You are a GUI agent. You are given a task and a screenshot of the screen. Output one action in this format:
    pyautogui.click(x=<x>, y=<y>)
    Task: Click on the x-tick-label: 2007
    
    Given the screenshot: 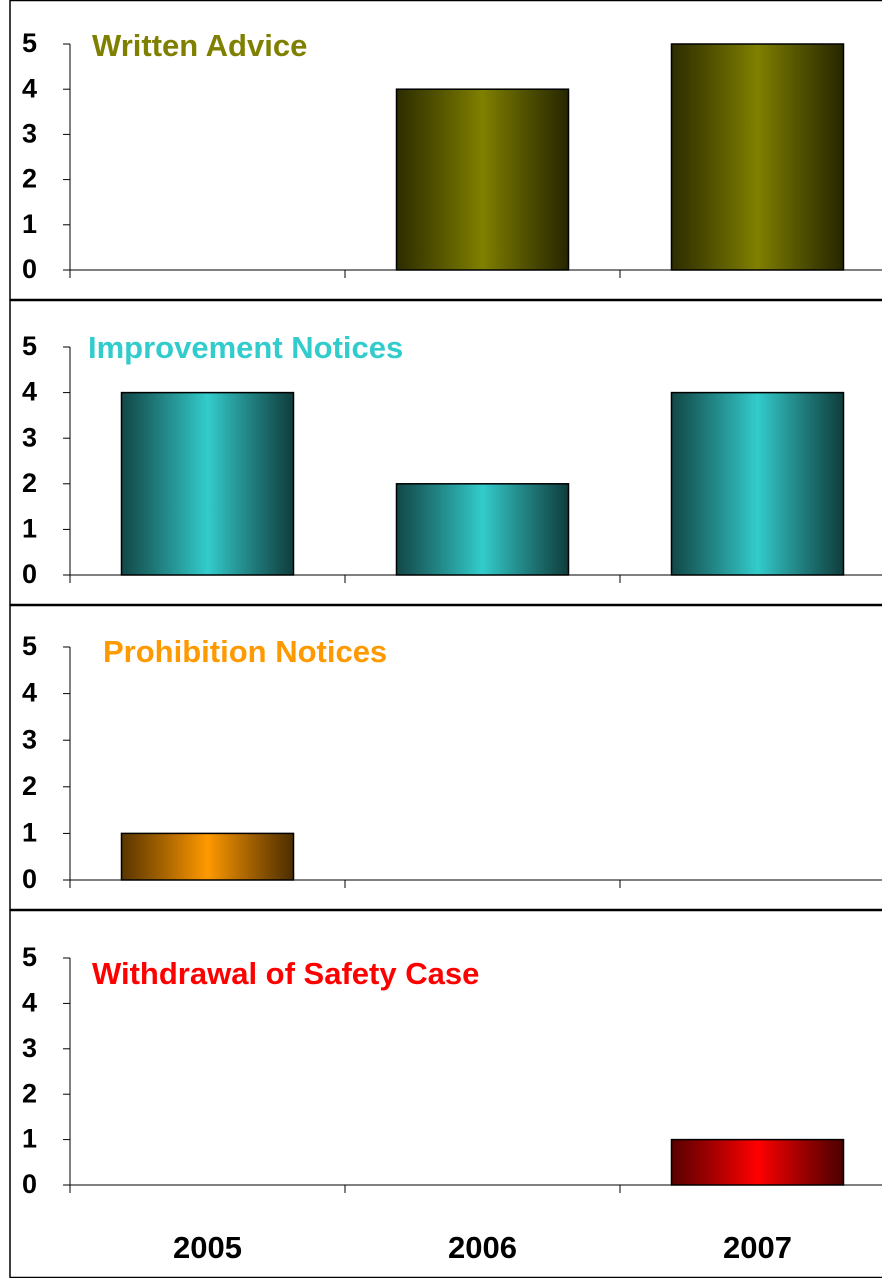 What is the action you would take?
    pyautogui.click(x=757, y=1247)
    